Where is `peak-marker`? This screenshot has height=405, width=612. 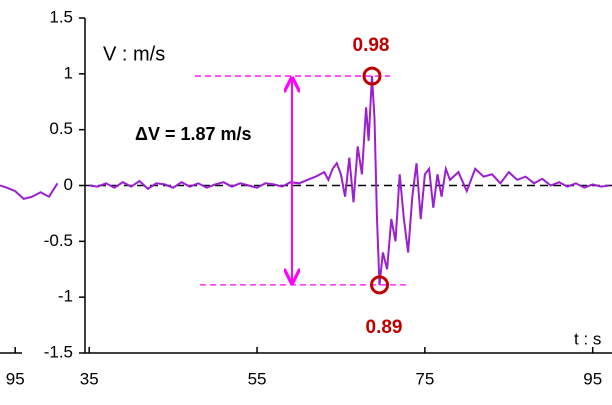
peak-marker is located at coordinates (372, 76).